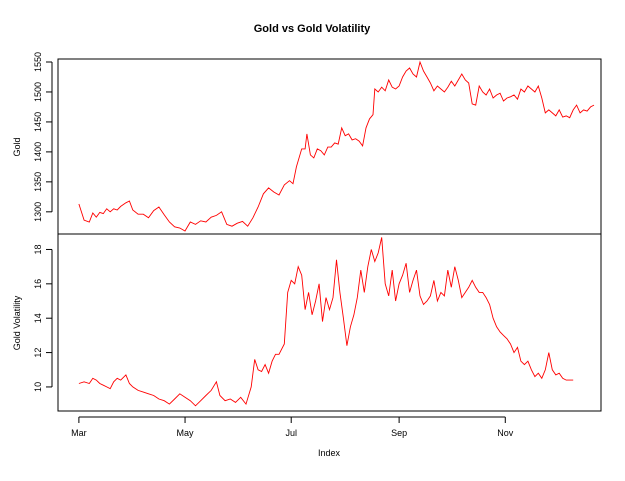 The height and width of the screenshot is (481, 625). I want to click on x-axis-label: Index, so click(329, 453).